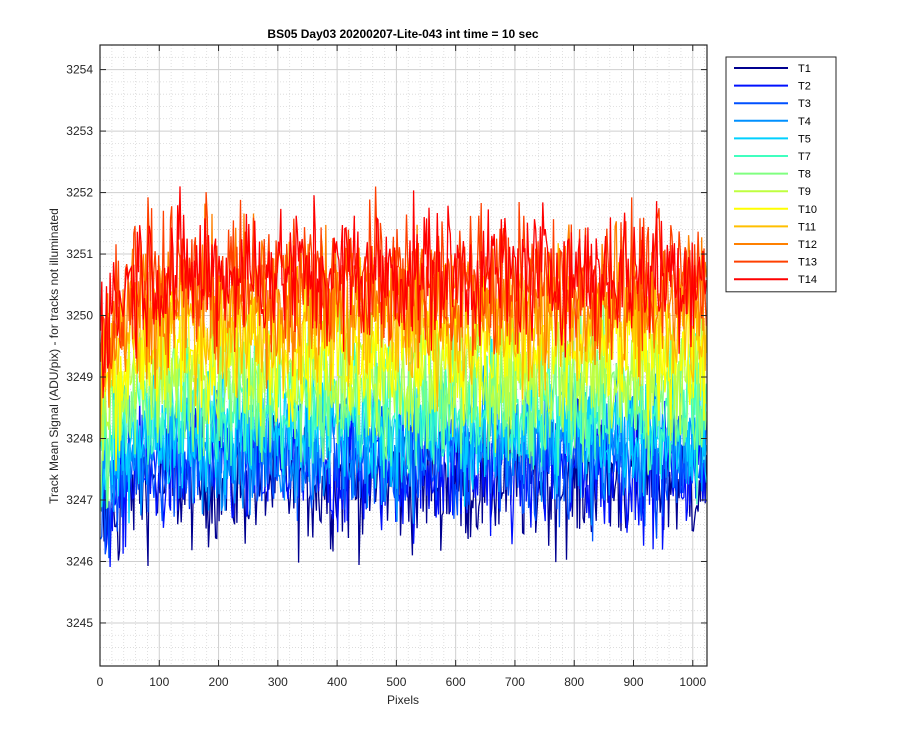 This screenshot has height=750, width=900. Describe the element at coordinates (79, 316) in the screenshot. I see `y-tick-label: 3250` at that location.